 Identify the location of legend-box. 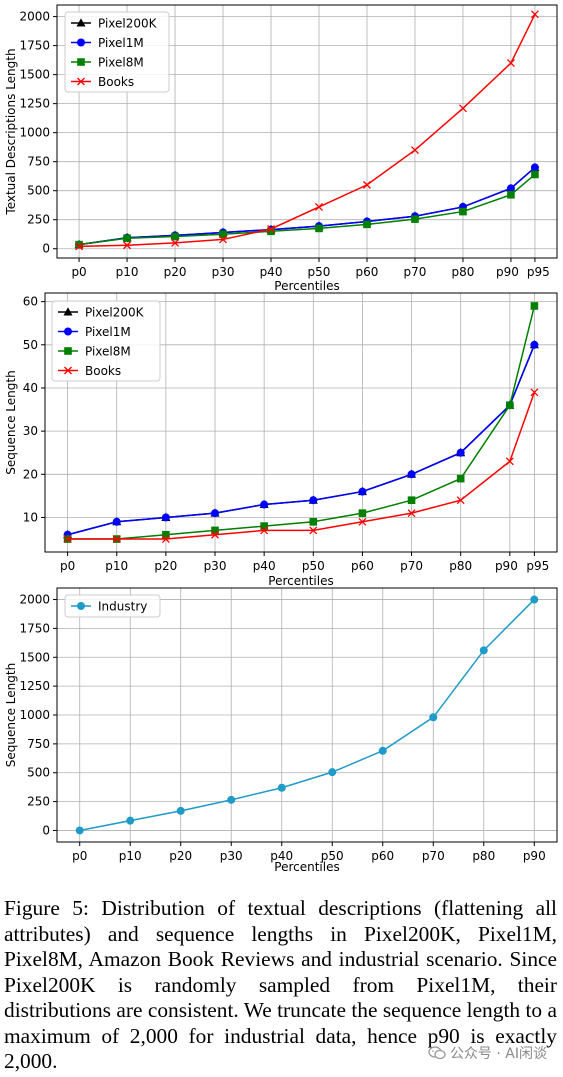
(106, 341).